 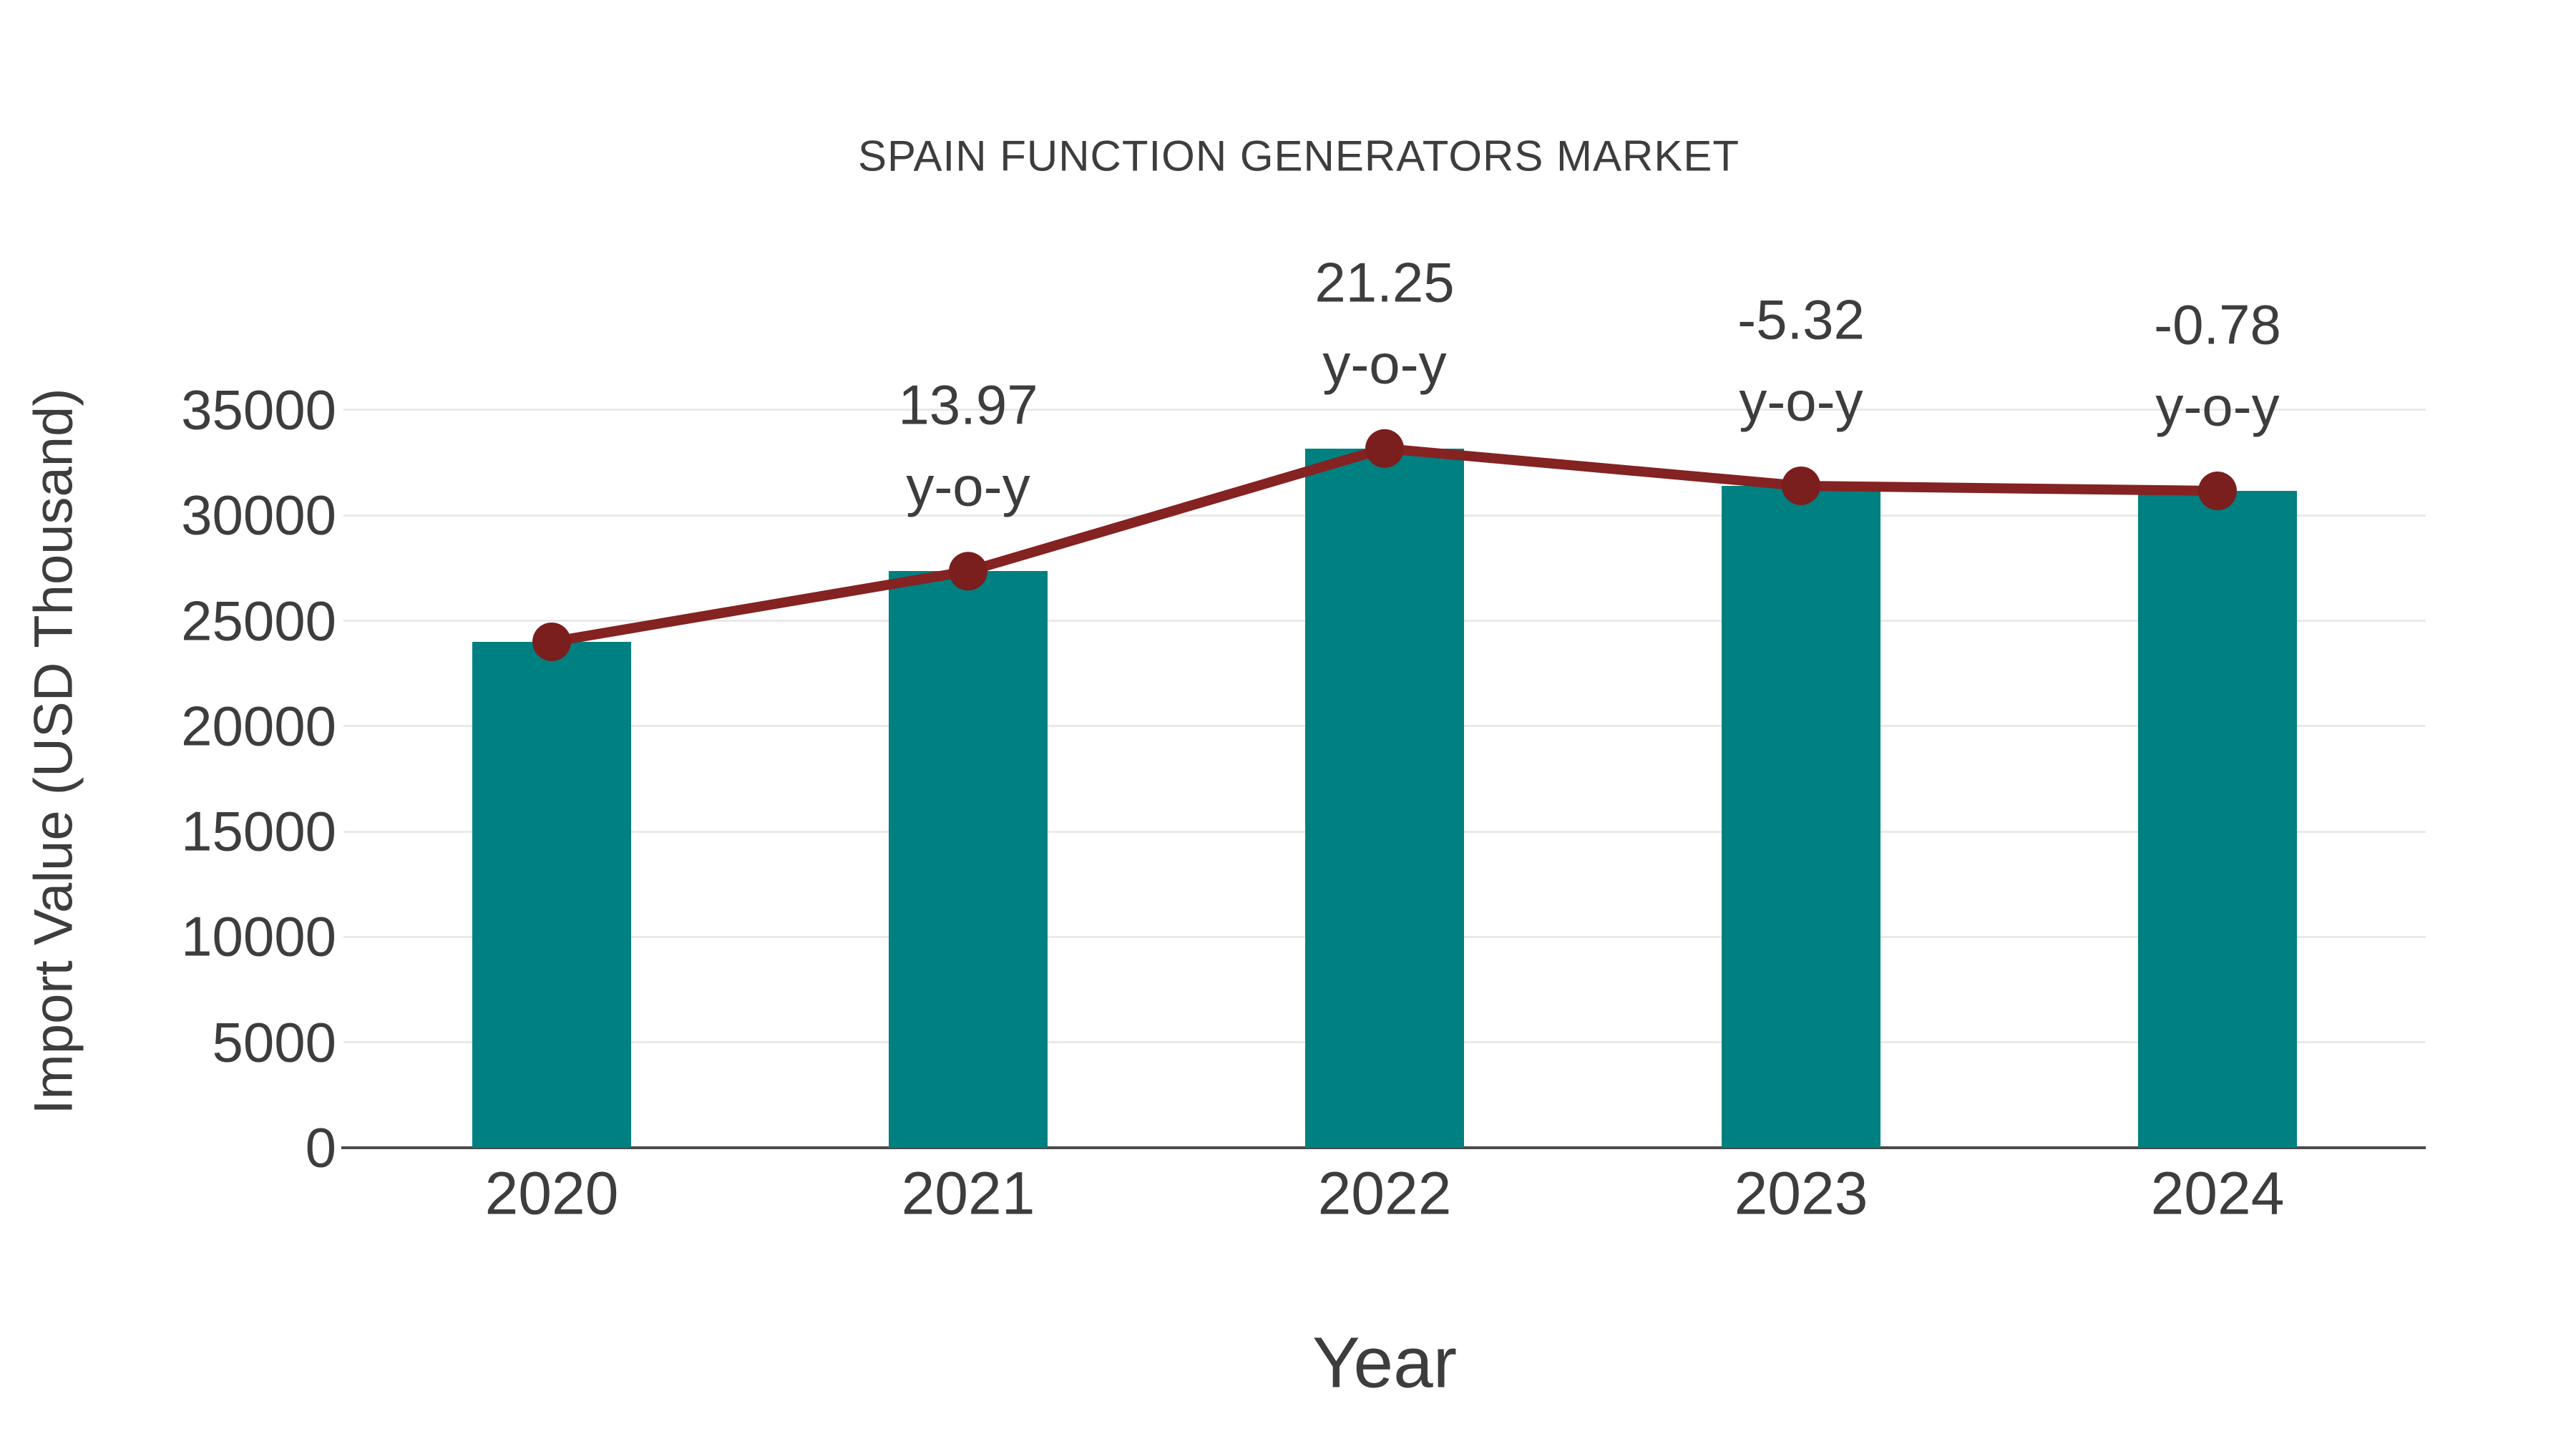 I want to click on annotation-value-2024: -0.78, so click(x=2217, y=324).